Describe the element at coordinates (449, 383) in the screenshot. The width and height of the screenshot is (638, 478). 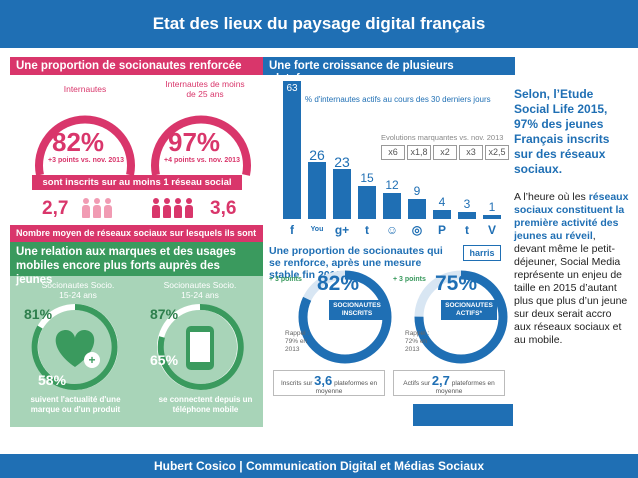
I see `right-box: Actifs sur 2,7 plateformes en moyenne` at that location.